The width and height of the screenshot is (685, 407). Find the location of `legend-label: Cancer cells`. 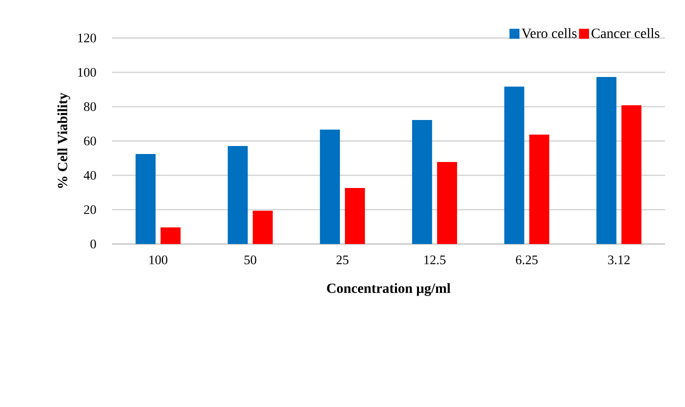

legend-label: Cancer cells is located at coordinates (626, 33).